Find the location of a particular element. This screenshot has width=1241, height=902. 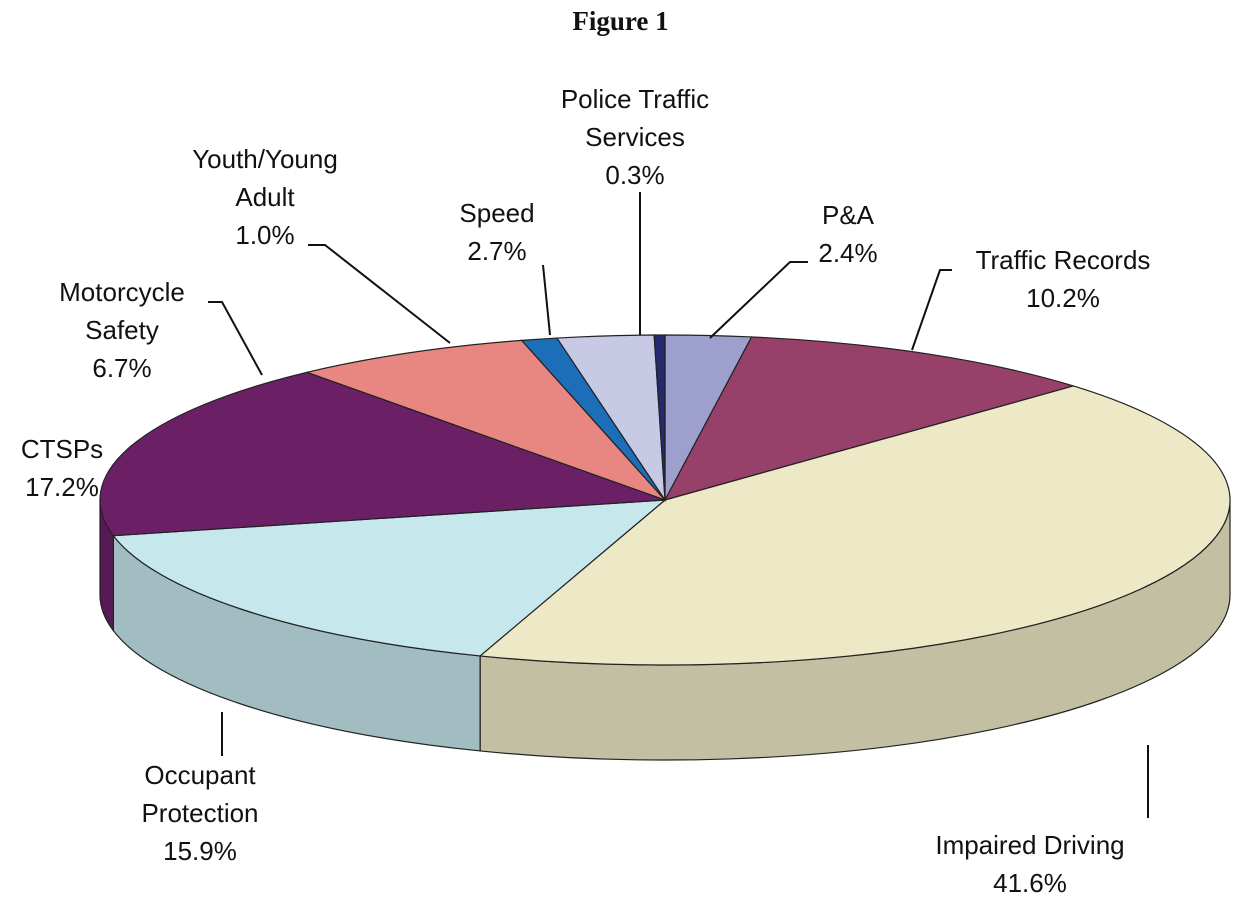

value-label: 41.6% is located at coordinates (1030, 883).